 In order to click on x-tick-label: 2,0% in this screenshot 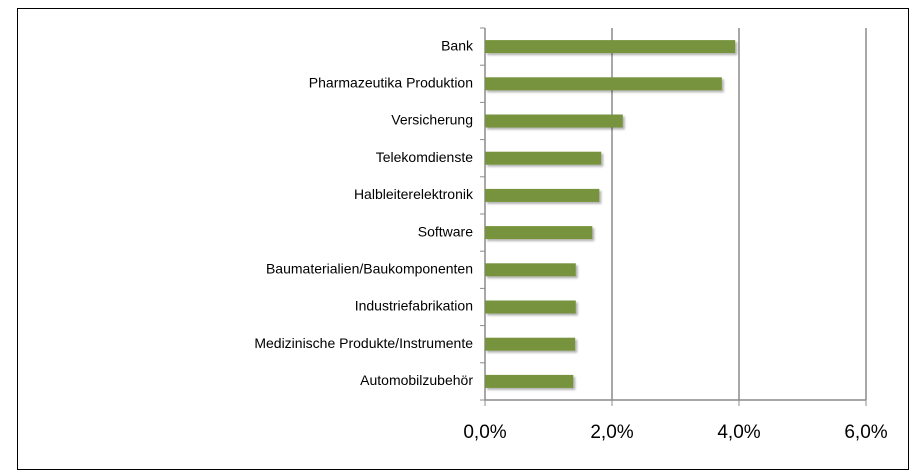, I will do `click(611, 432)`.